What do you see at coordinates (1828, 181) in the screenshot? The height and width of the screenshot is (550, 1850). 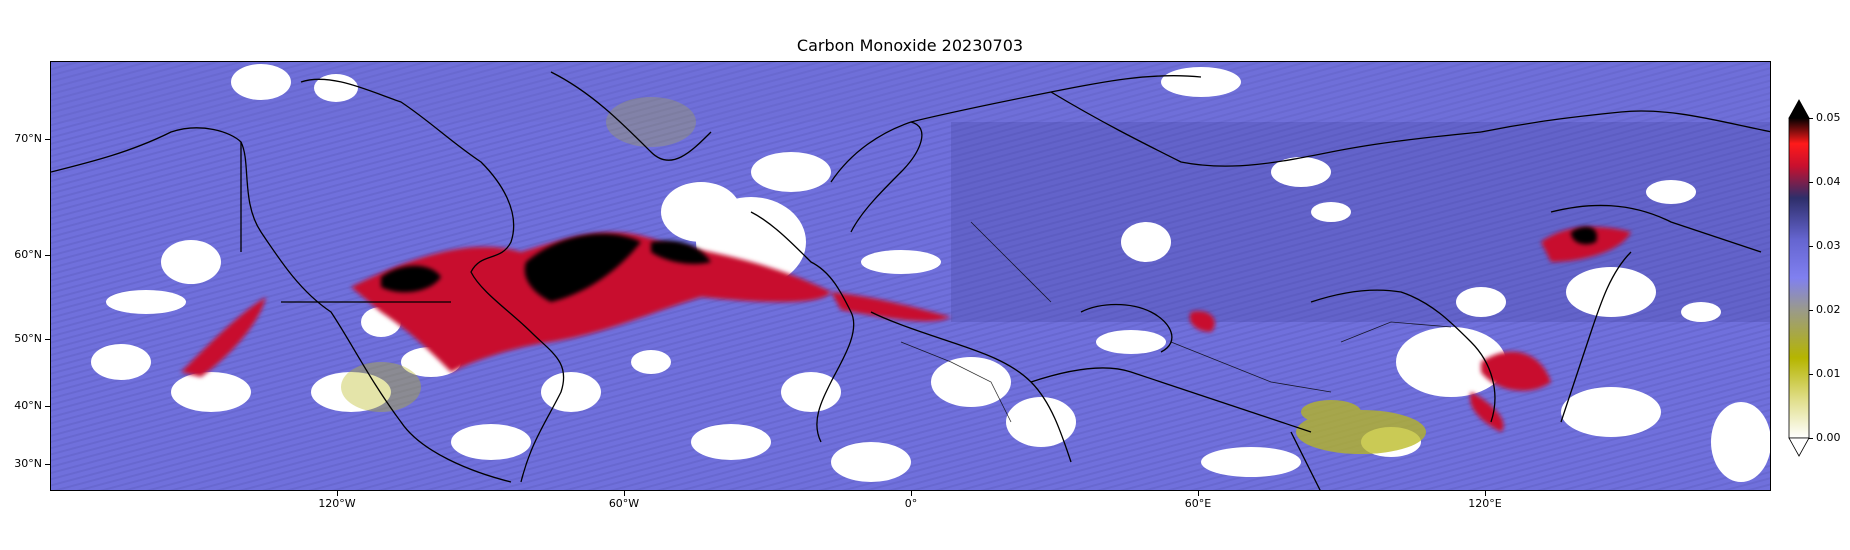 I see `colorbar-label-004: 0.04` at bounding box center [1828, 181].